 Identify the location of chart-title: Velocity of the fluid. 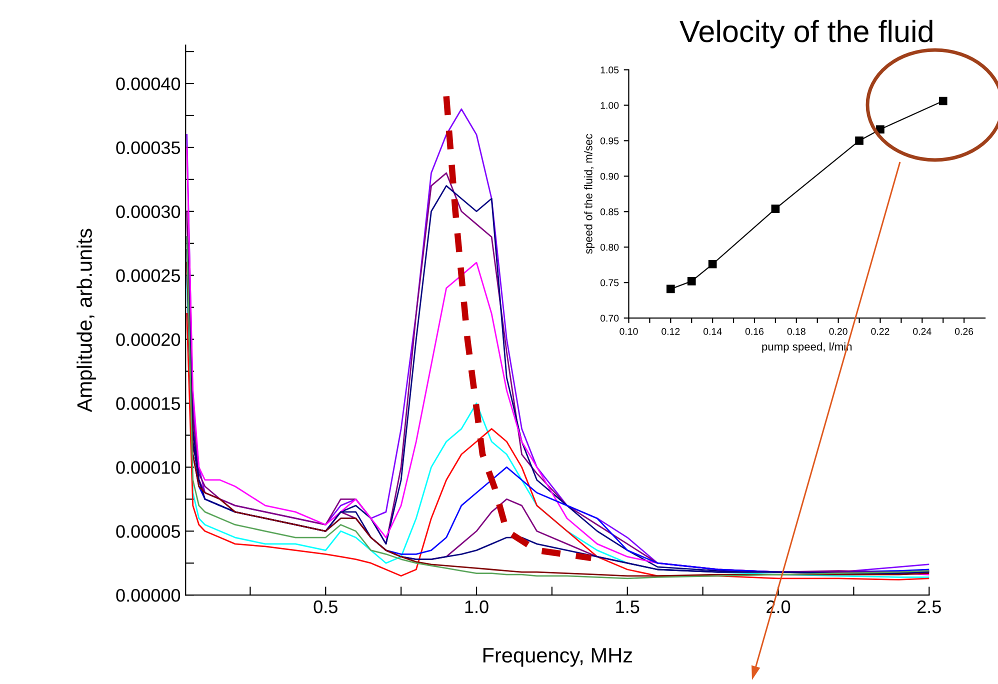
(806, 34).